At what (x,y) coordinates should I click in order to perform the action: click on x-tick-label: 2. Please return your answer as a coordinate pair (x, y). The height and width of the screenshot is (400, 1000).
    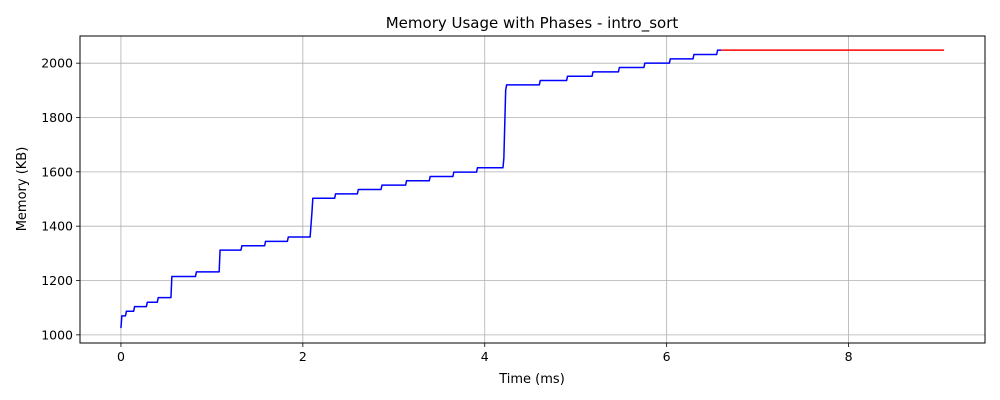
    Looking at the image, I should click on (303, 356).